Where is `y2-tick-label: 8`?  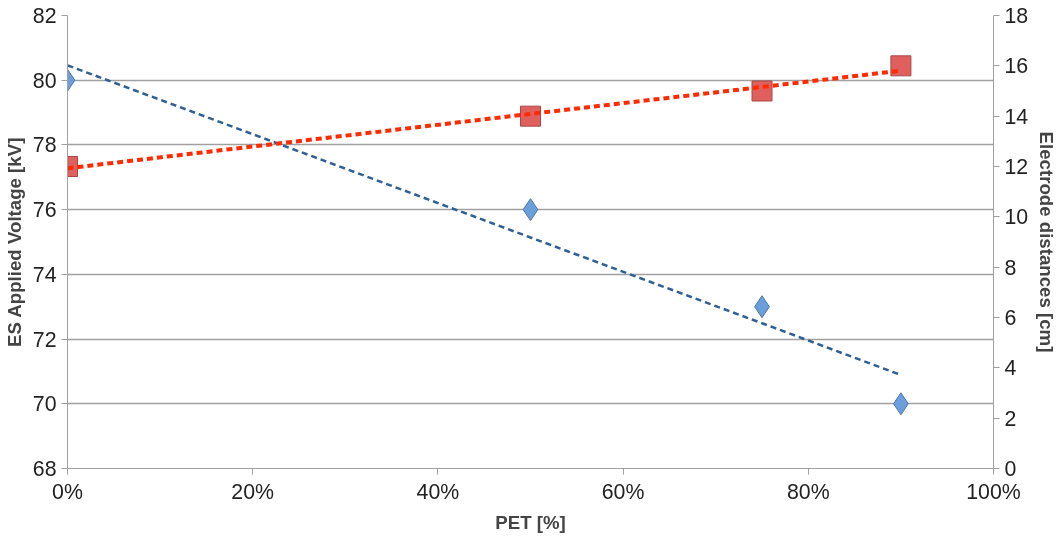 y2-tick-label: 8 is located at coordinates (1010, 267).